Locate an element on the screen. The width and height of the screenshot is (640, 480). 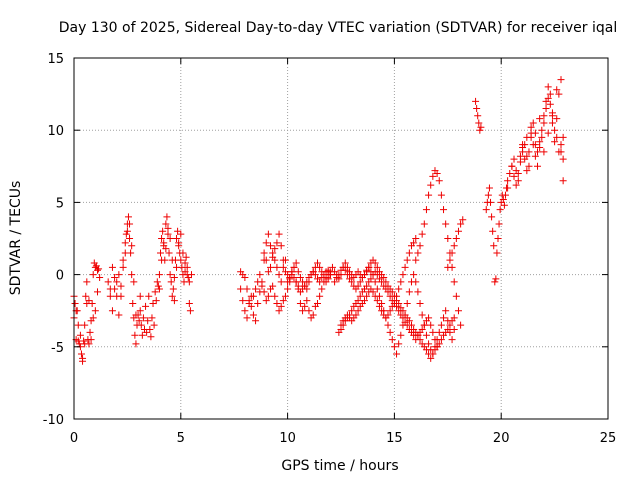
y-tick-label: 0 is located at coordinates (60, 276).